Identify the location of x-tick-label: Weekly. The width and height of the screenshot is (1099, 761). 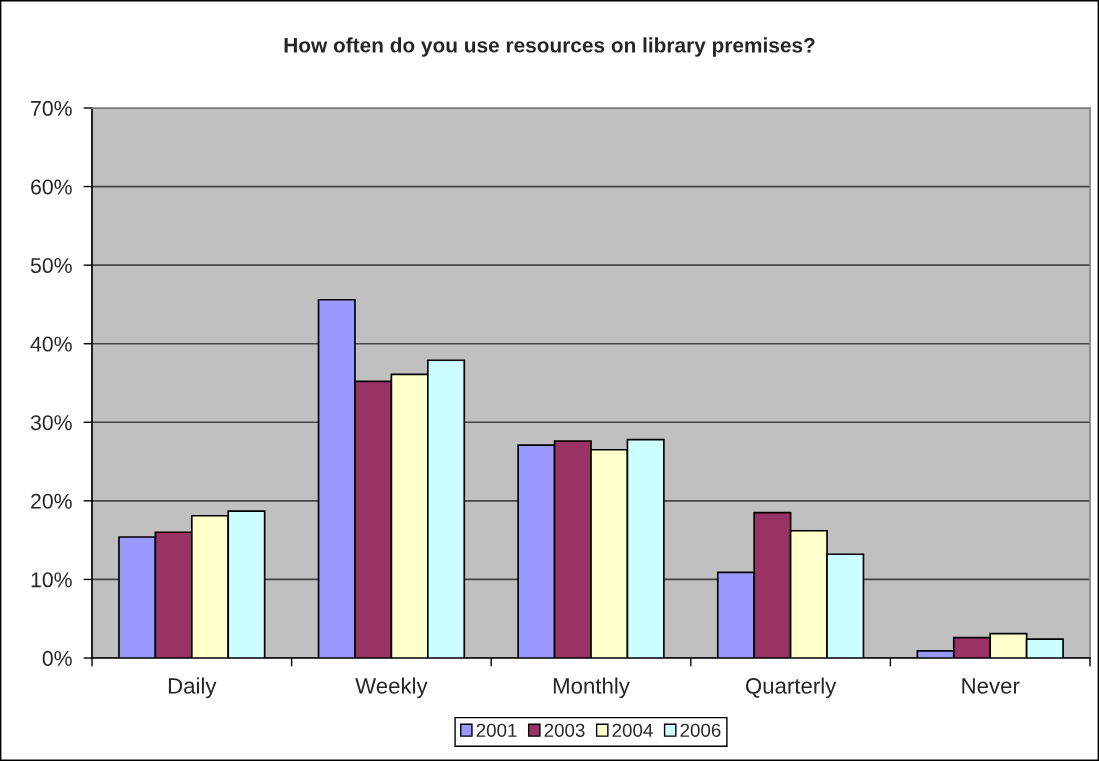
(391, 688).